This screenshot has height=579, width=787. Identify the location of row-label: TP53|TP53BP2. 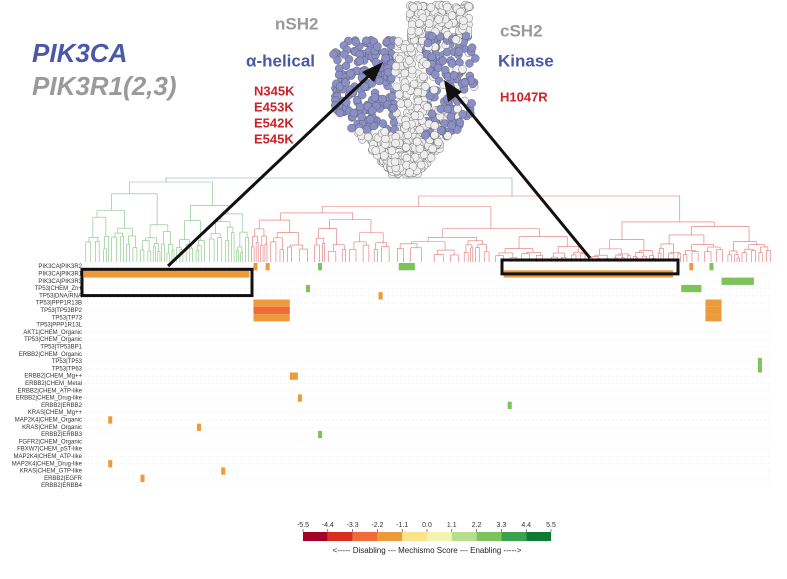
(61, 311).